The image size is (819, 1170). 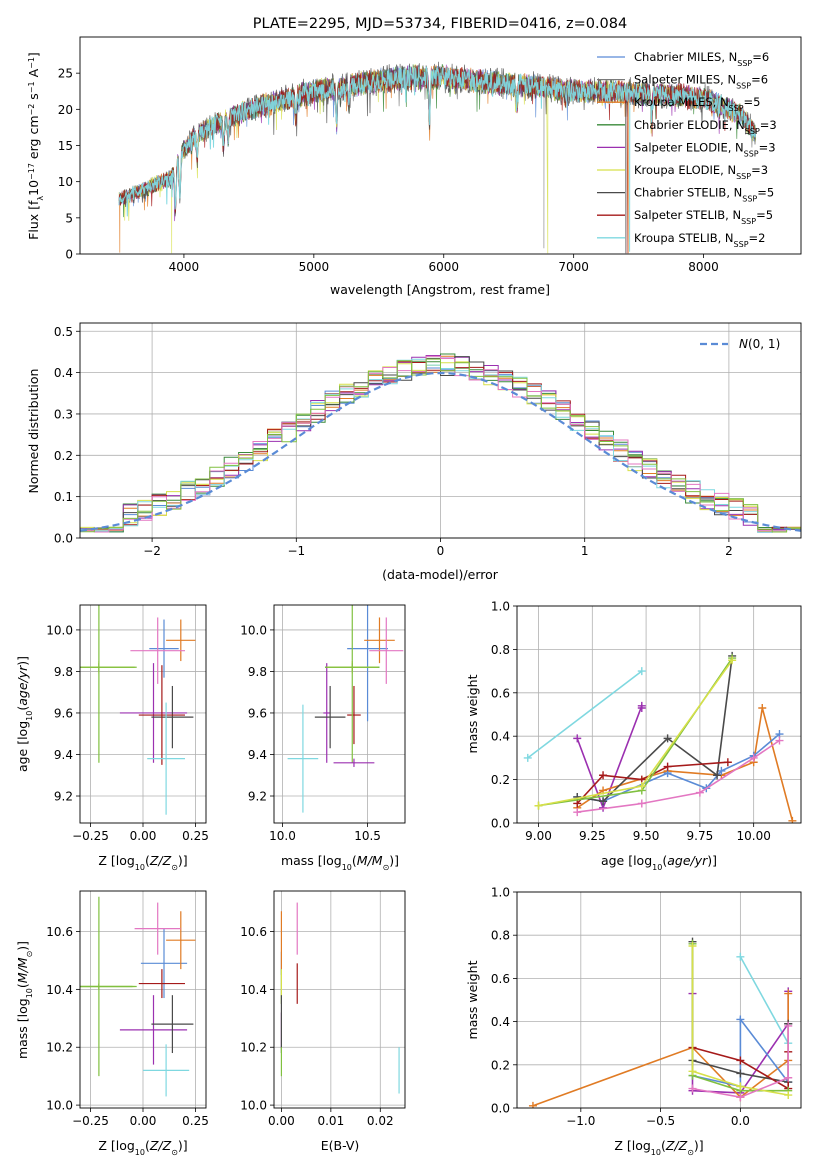 What do you see at coordinates (585, 551) in the screenshot?
I see `x-tick-label: 1` at bounding box center [585, 551].